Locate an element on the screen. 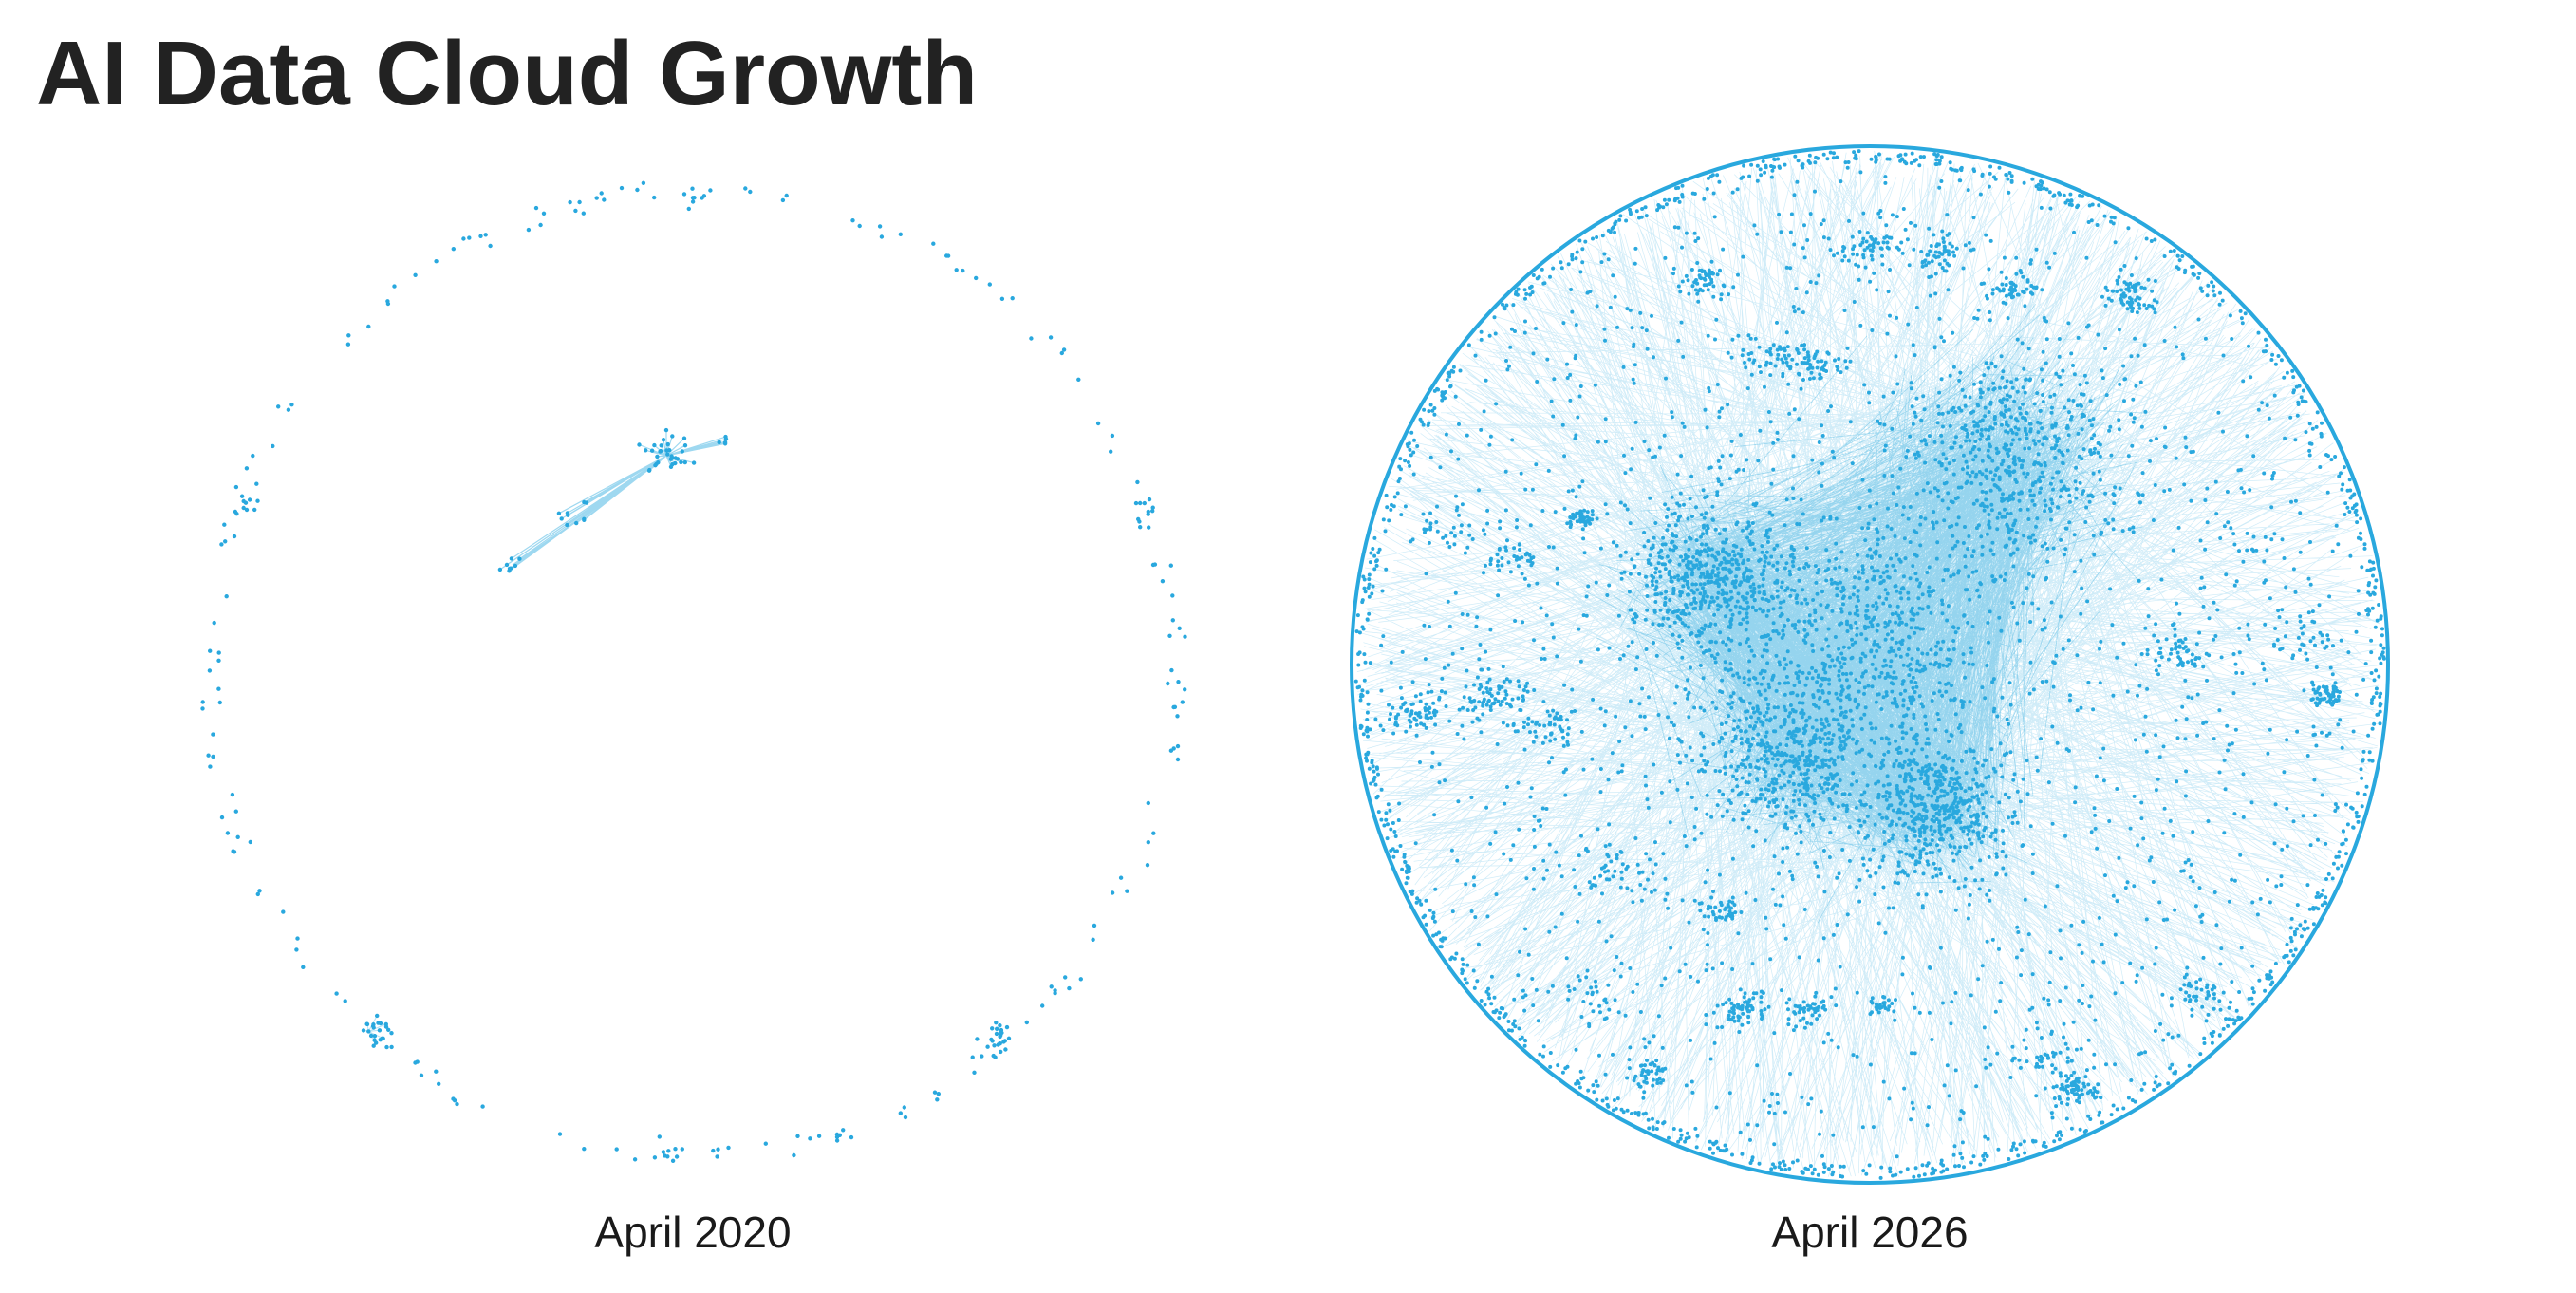 Image resolution: width=2576 pixels, height=1293 pixels. page-title: AI Data Cloud Growth is located at coordinates (507, 73).